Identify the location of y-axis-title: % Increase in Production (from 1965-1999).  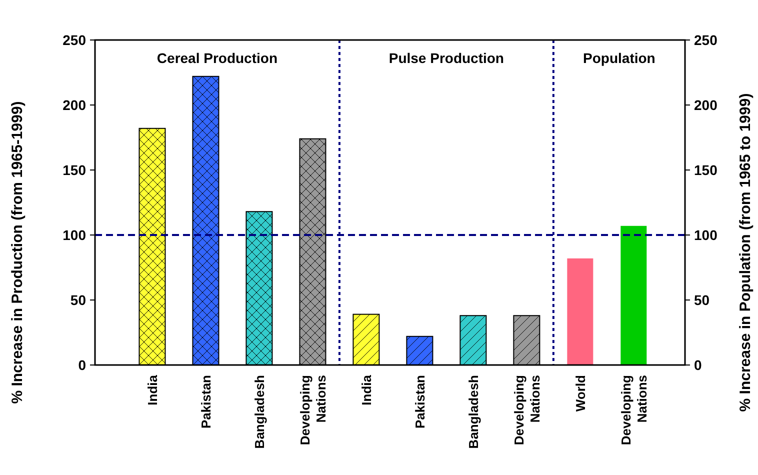
(17, 252).